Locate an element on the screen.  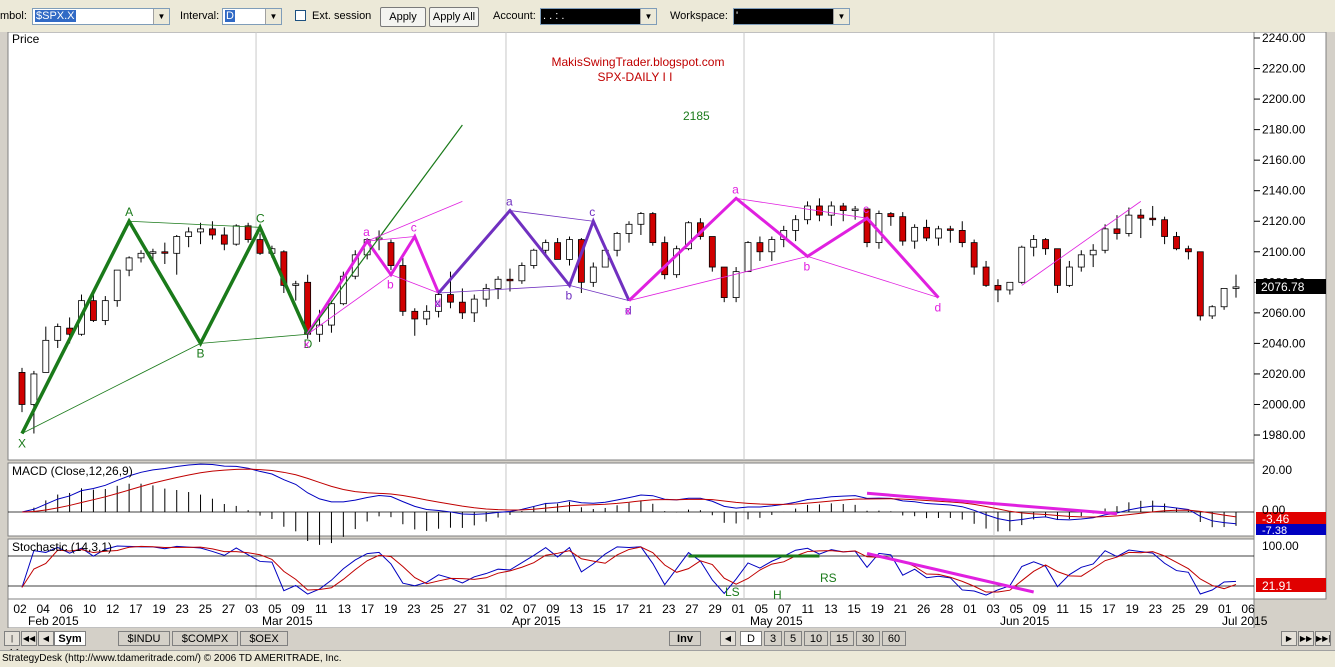
next-page-icon: ▶▶ is located at coordinates (1306, 638).